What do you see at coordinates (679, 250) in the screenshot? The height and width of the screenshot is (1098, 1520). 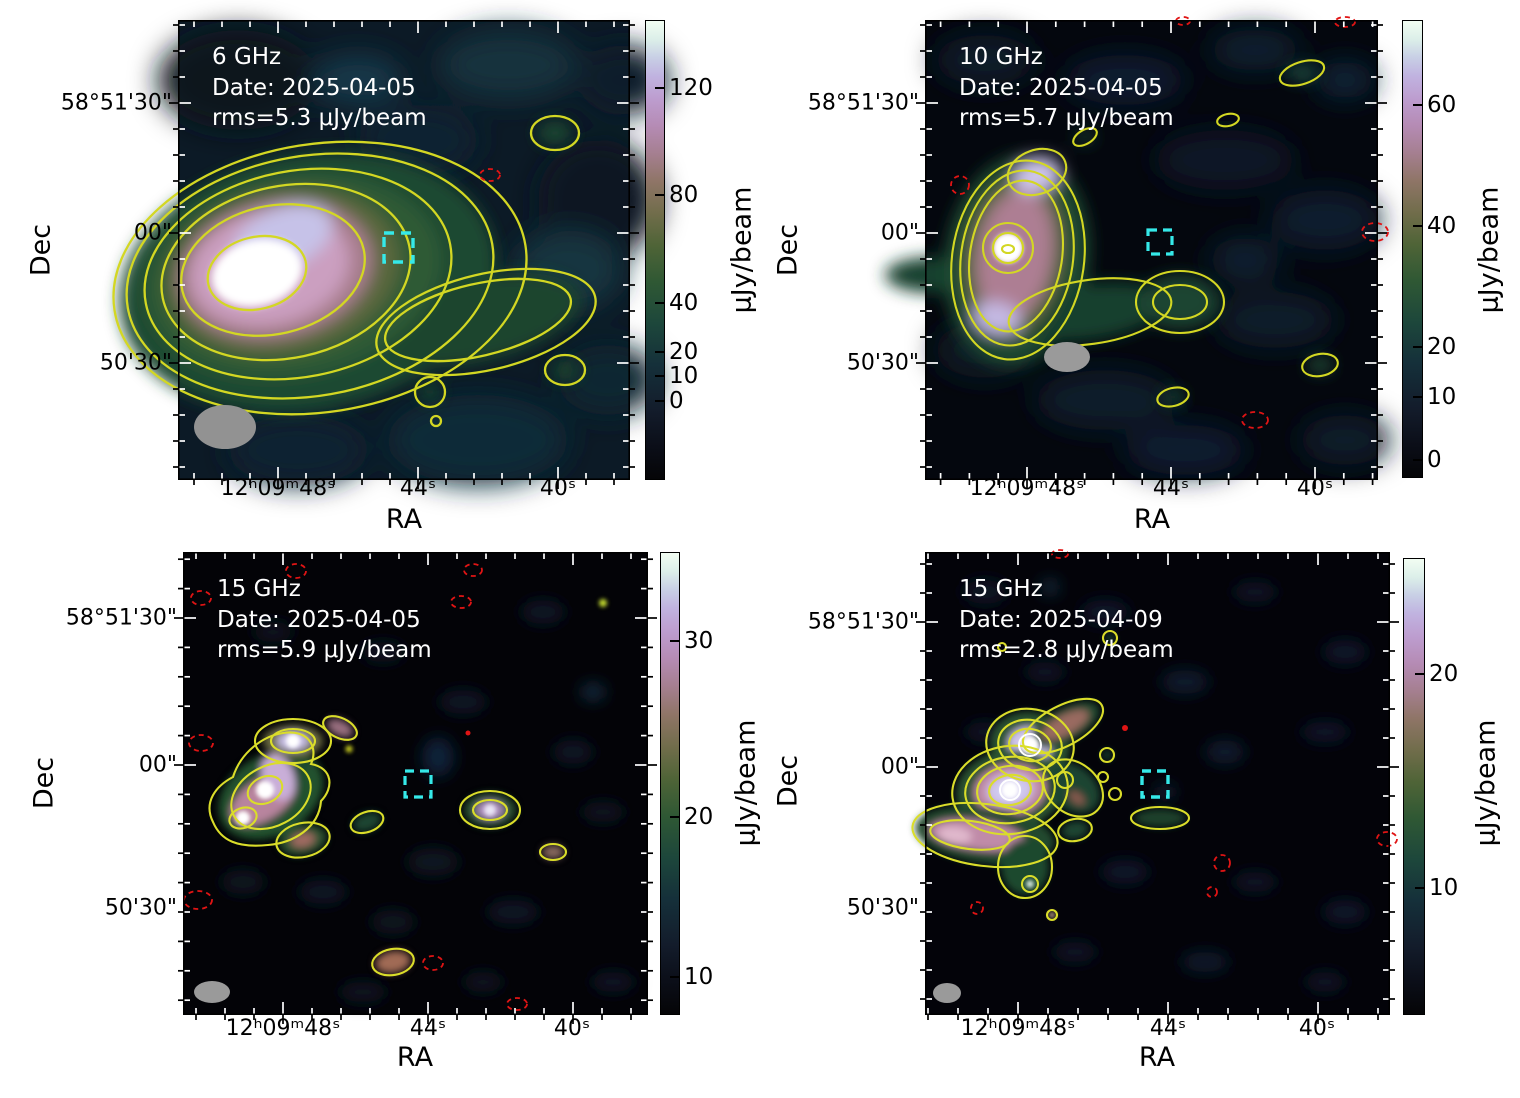 I see `colorbar-6ghz: 120 80 40 20 10 0` at bounding box center [679, 250].